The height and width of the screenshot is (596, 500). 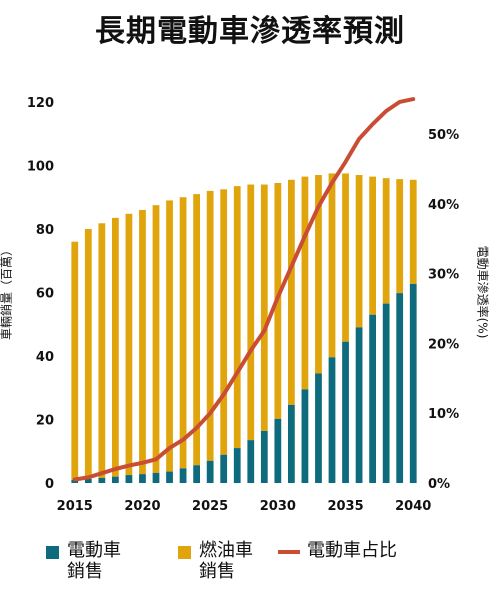 What do you see at coordinates (49, 484) in the screenshot?
I see `y-tick-0: 0` at bounding box center [49, 484].